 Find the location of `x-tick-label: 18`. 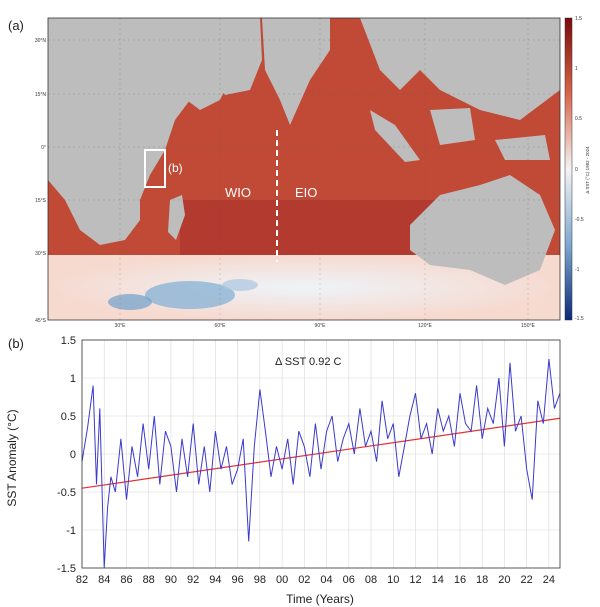

x-tick-label: 18 is located at coordinates (482, 580).